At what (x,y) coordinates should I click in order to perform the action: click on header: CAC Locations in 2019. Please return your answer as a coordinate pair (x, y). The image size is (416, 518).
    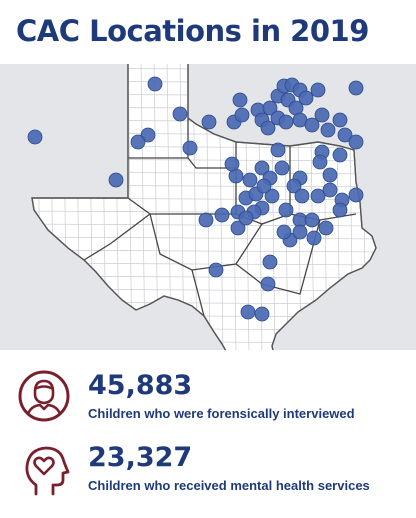
    Looking at the image, I should click on (208, 31).